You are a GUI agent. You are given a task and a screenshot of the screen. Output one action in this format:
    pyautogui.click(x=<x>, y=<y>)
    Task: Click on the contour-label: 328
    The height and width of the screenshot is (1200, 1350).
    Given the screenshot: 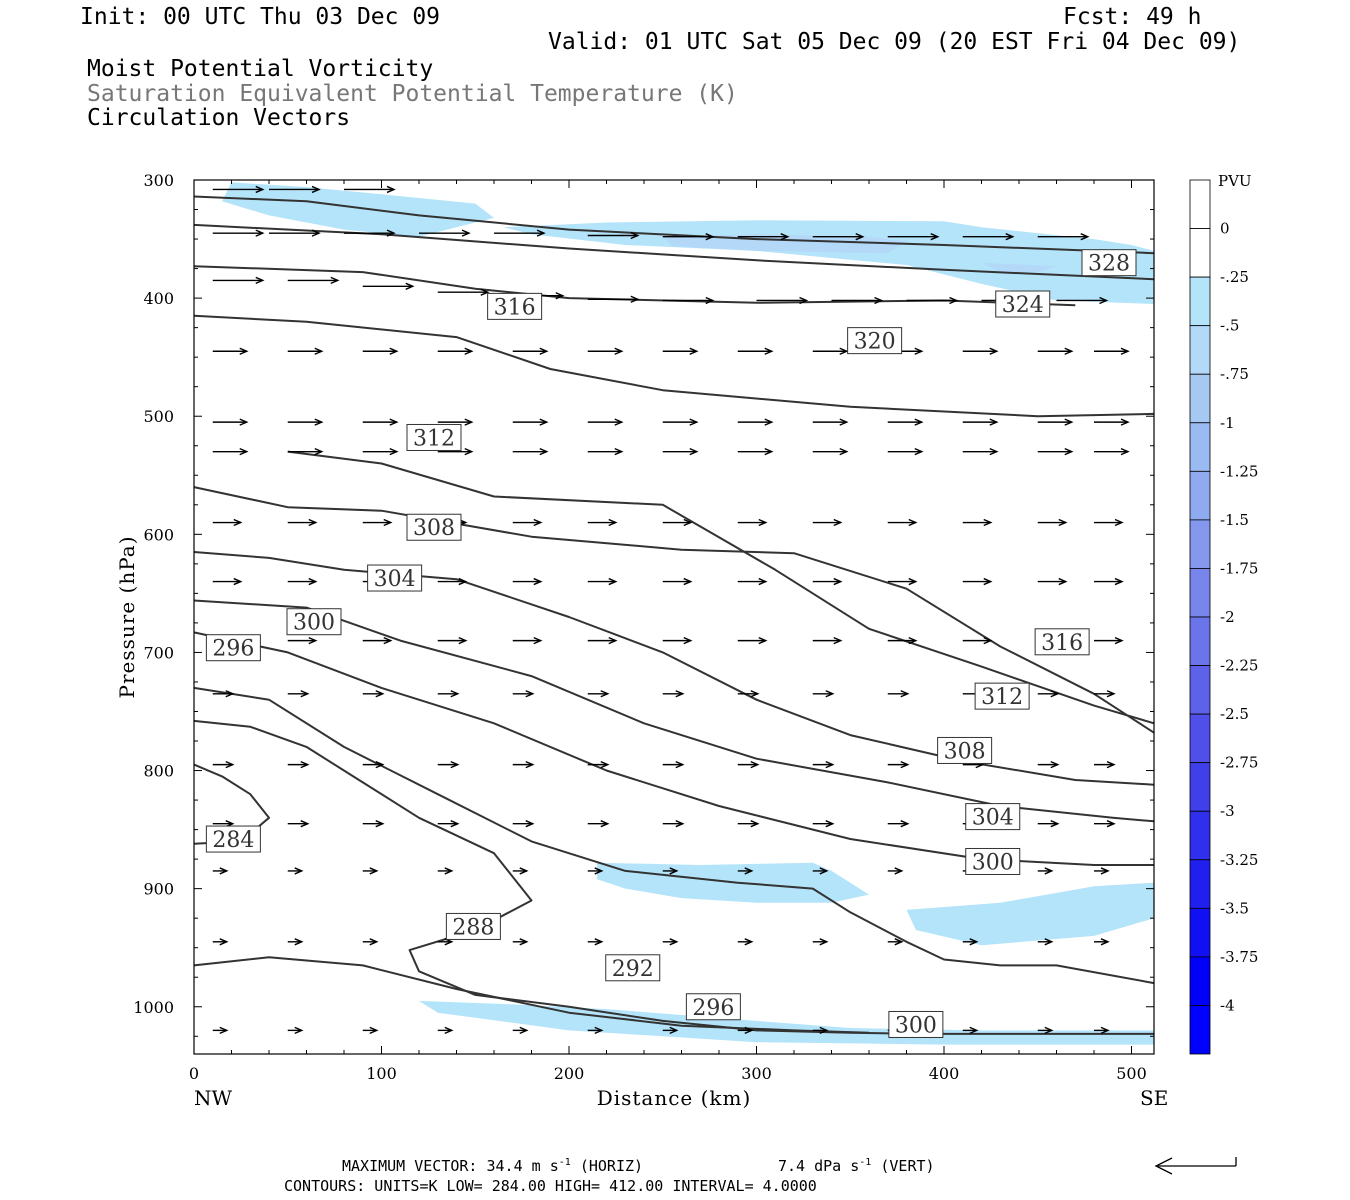 What is the action you would take?
    pyautogui.click(x=1109, y=264)
    